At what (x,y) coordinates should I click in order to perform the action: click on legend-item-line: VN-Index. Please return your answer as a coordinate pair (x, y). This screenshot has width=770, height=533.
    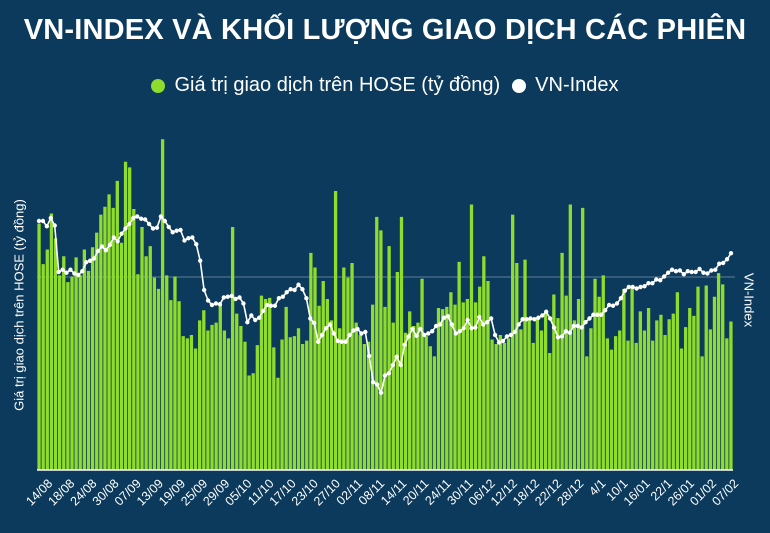
    Looking at the image, I should click on (565, 85).